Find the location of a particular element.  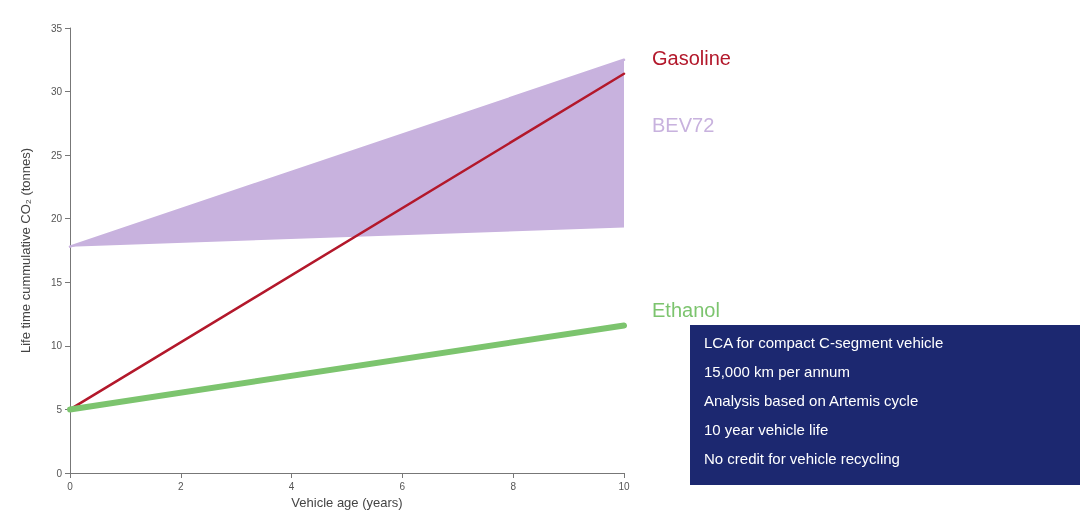

x-tick-label: 10 is located at coordinates (624, 486).